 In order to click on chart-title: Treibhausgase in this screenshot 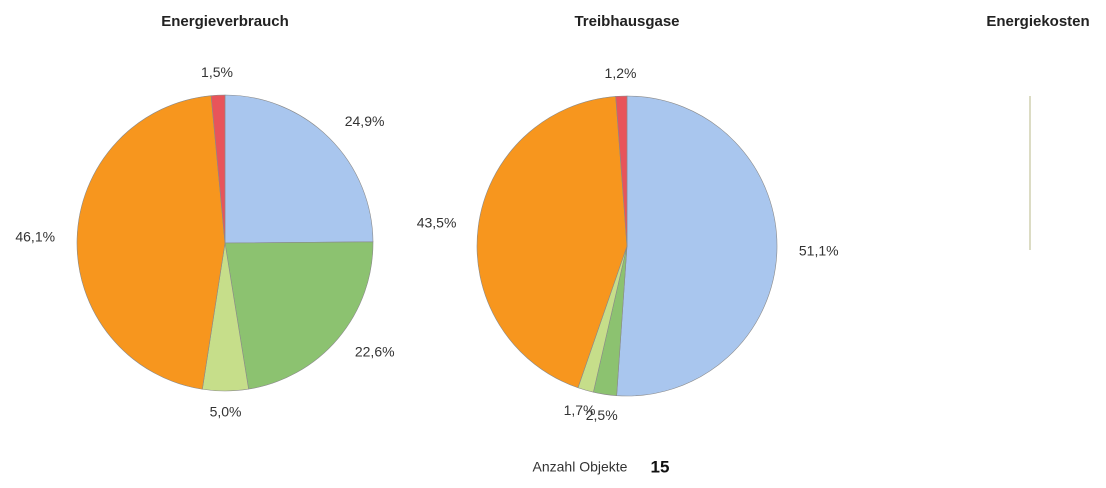, I will do `click(626, 21)`.